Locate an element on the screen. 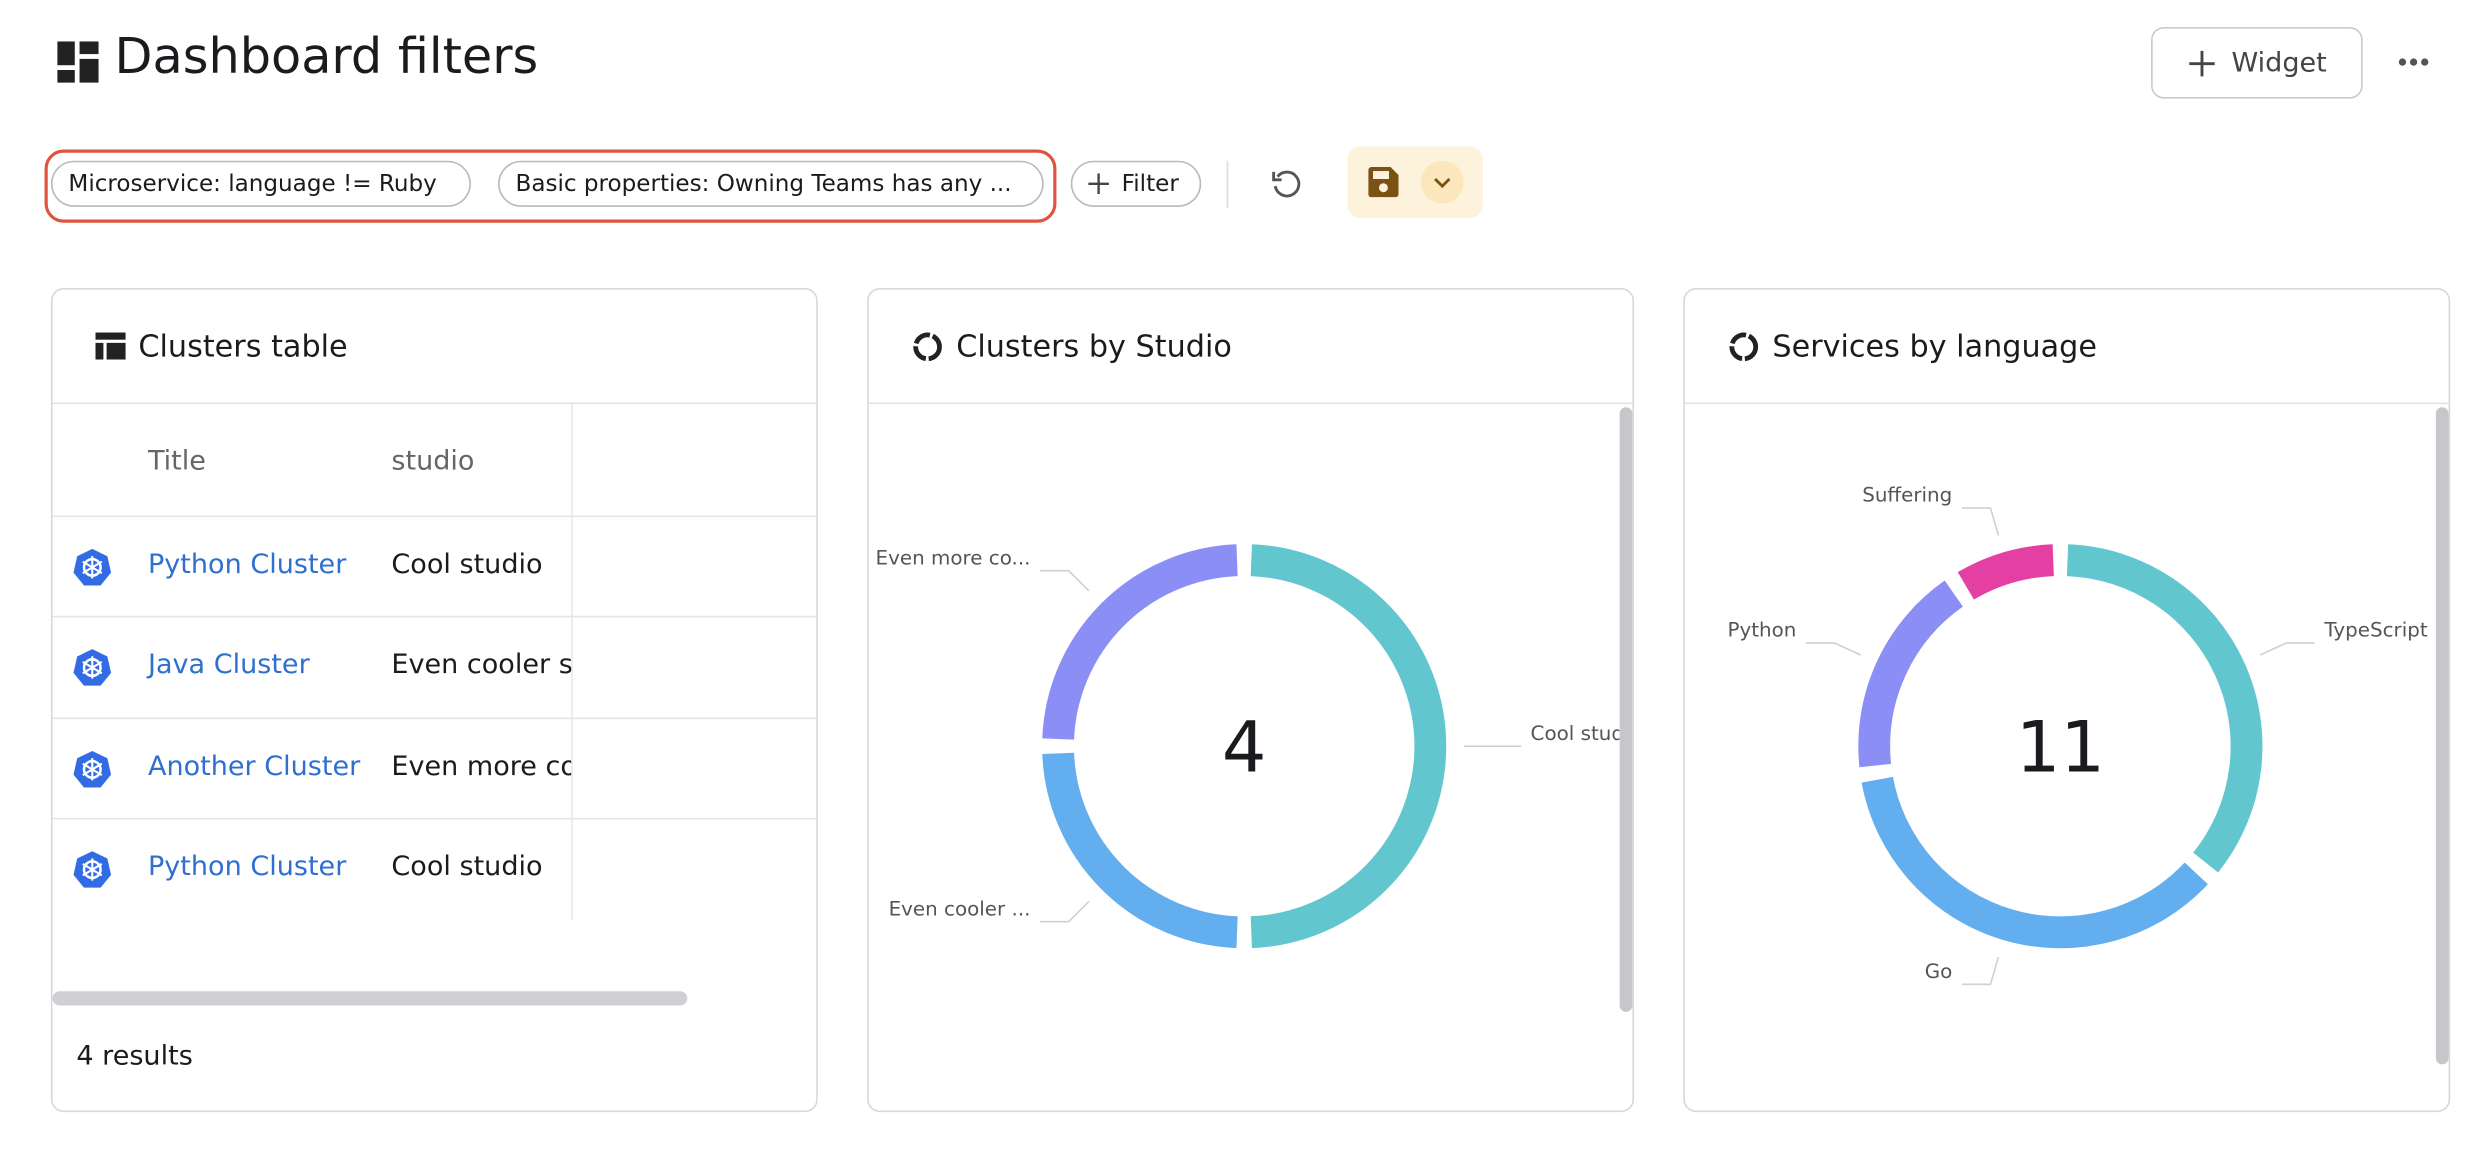  donut-total: 11 is located at coordinates (2060, 748).